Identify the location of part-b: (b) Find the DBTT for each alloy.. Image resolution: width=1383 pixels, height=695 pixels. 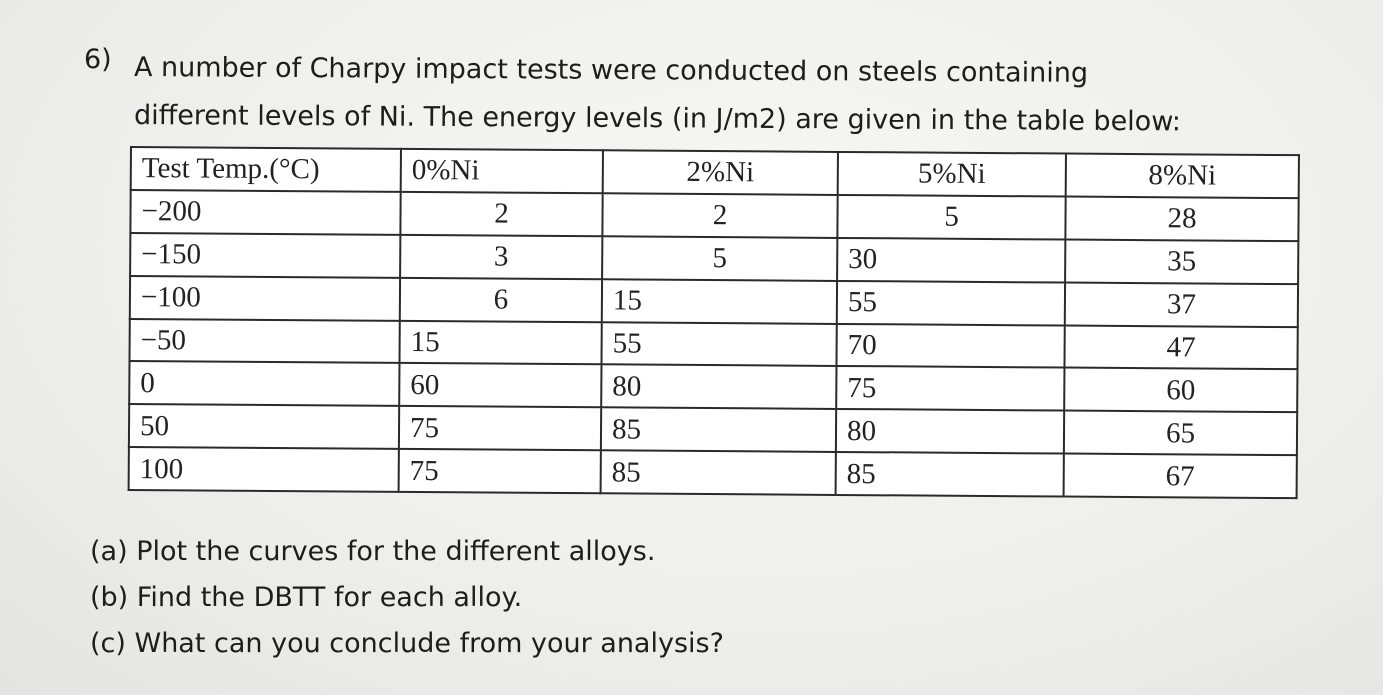
(306, 597).